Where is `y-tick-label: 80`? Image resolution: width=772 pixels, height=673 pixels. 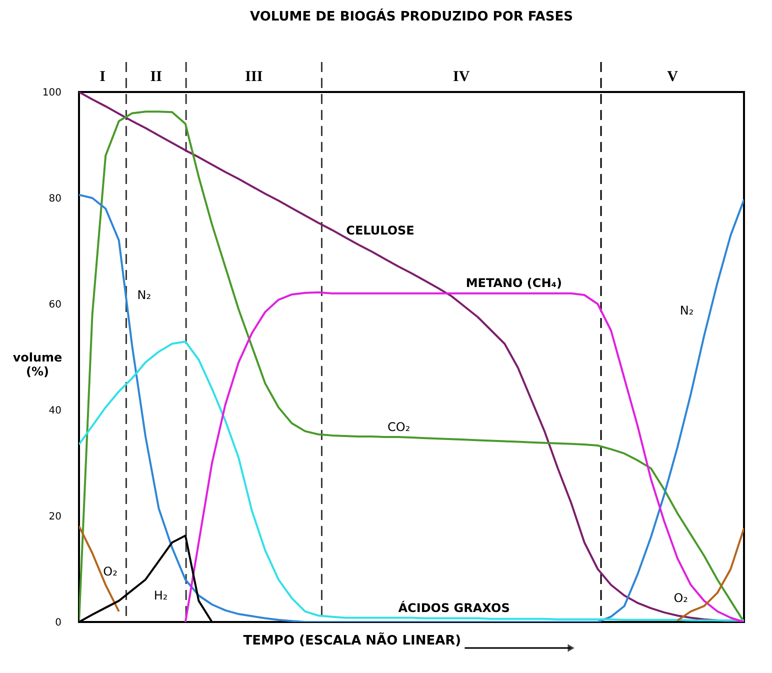
y-tick-label: 80 is located at coordinates (55, 199).